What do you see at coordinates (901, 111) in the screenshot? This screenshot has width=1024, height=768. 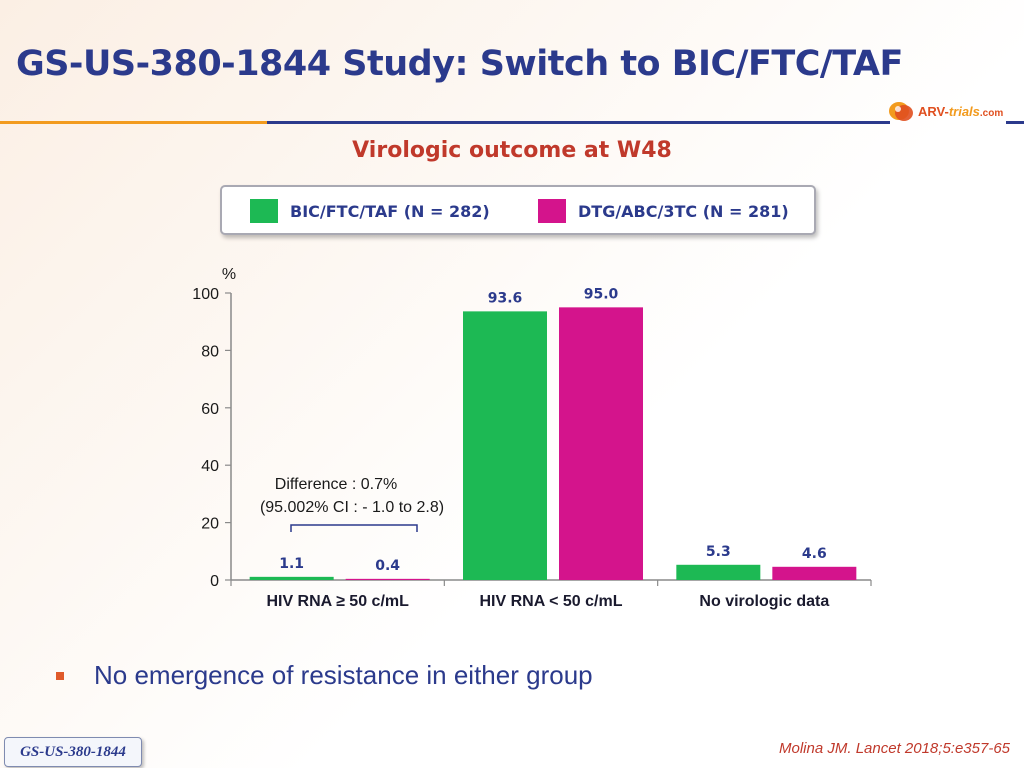 I see `logo-bubble-icon` at bounding box center [901, 111].